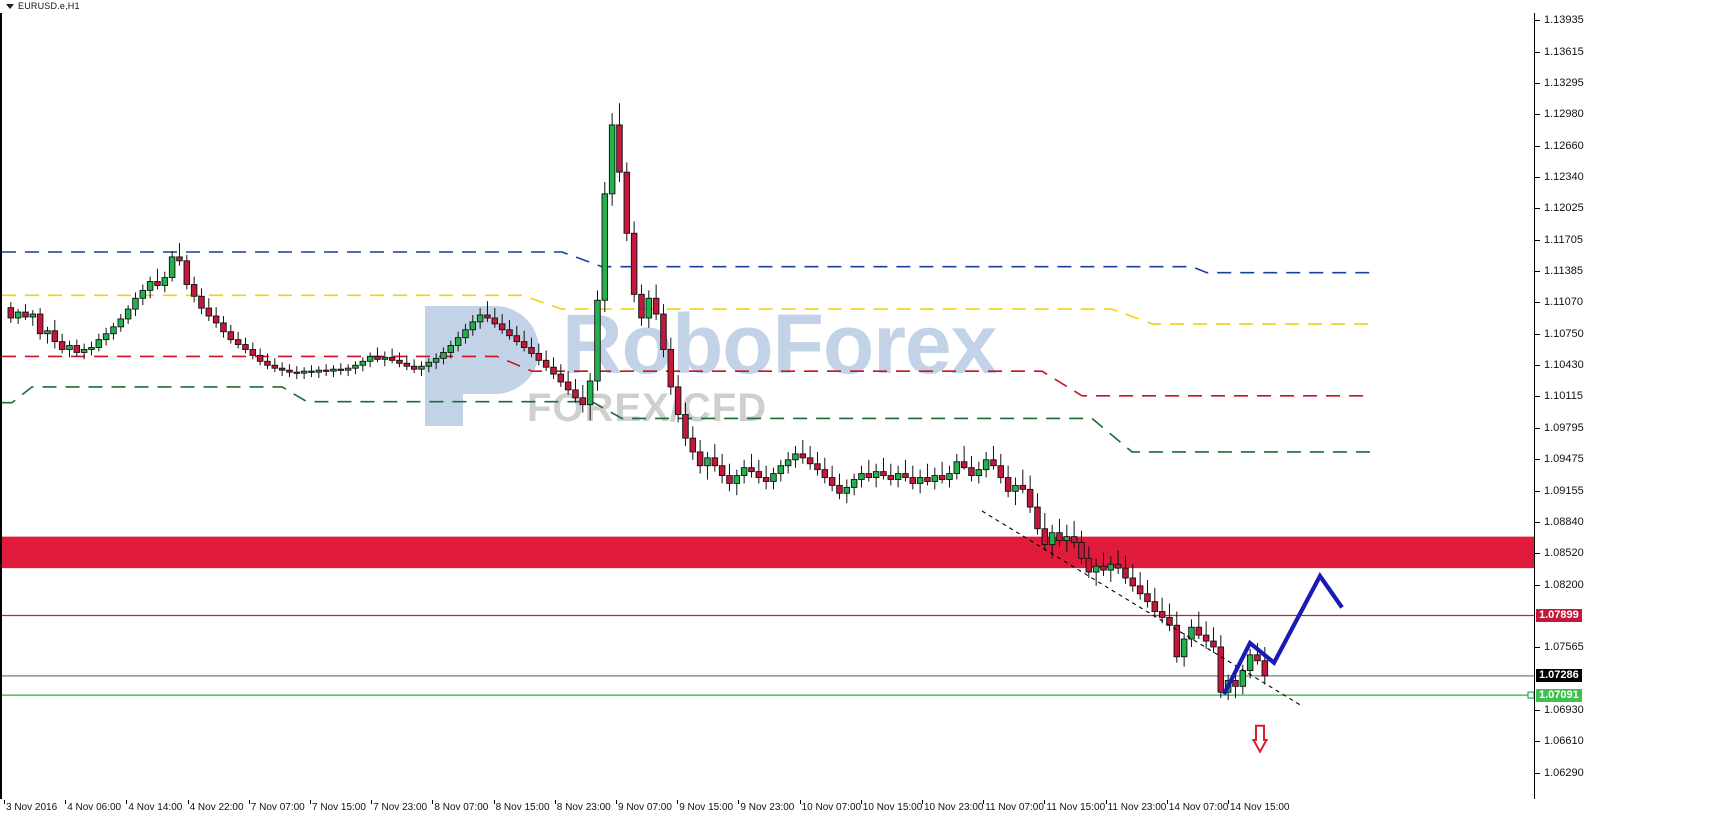 Image resolution: width=1729 pixels, height=822 pixels. What do you see at coordinates (49, 6) in the screenshot?
I see `symbol-tab-label: EURUSD.e,H1` at bounding box center [49, 6].